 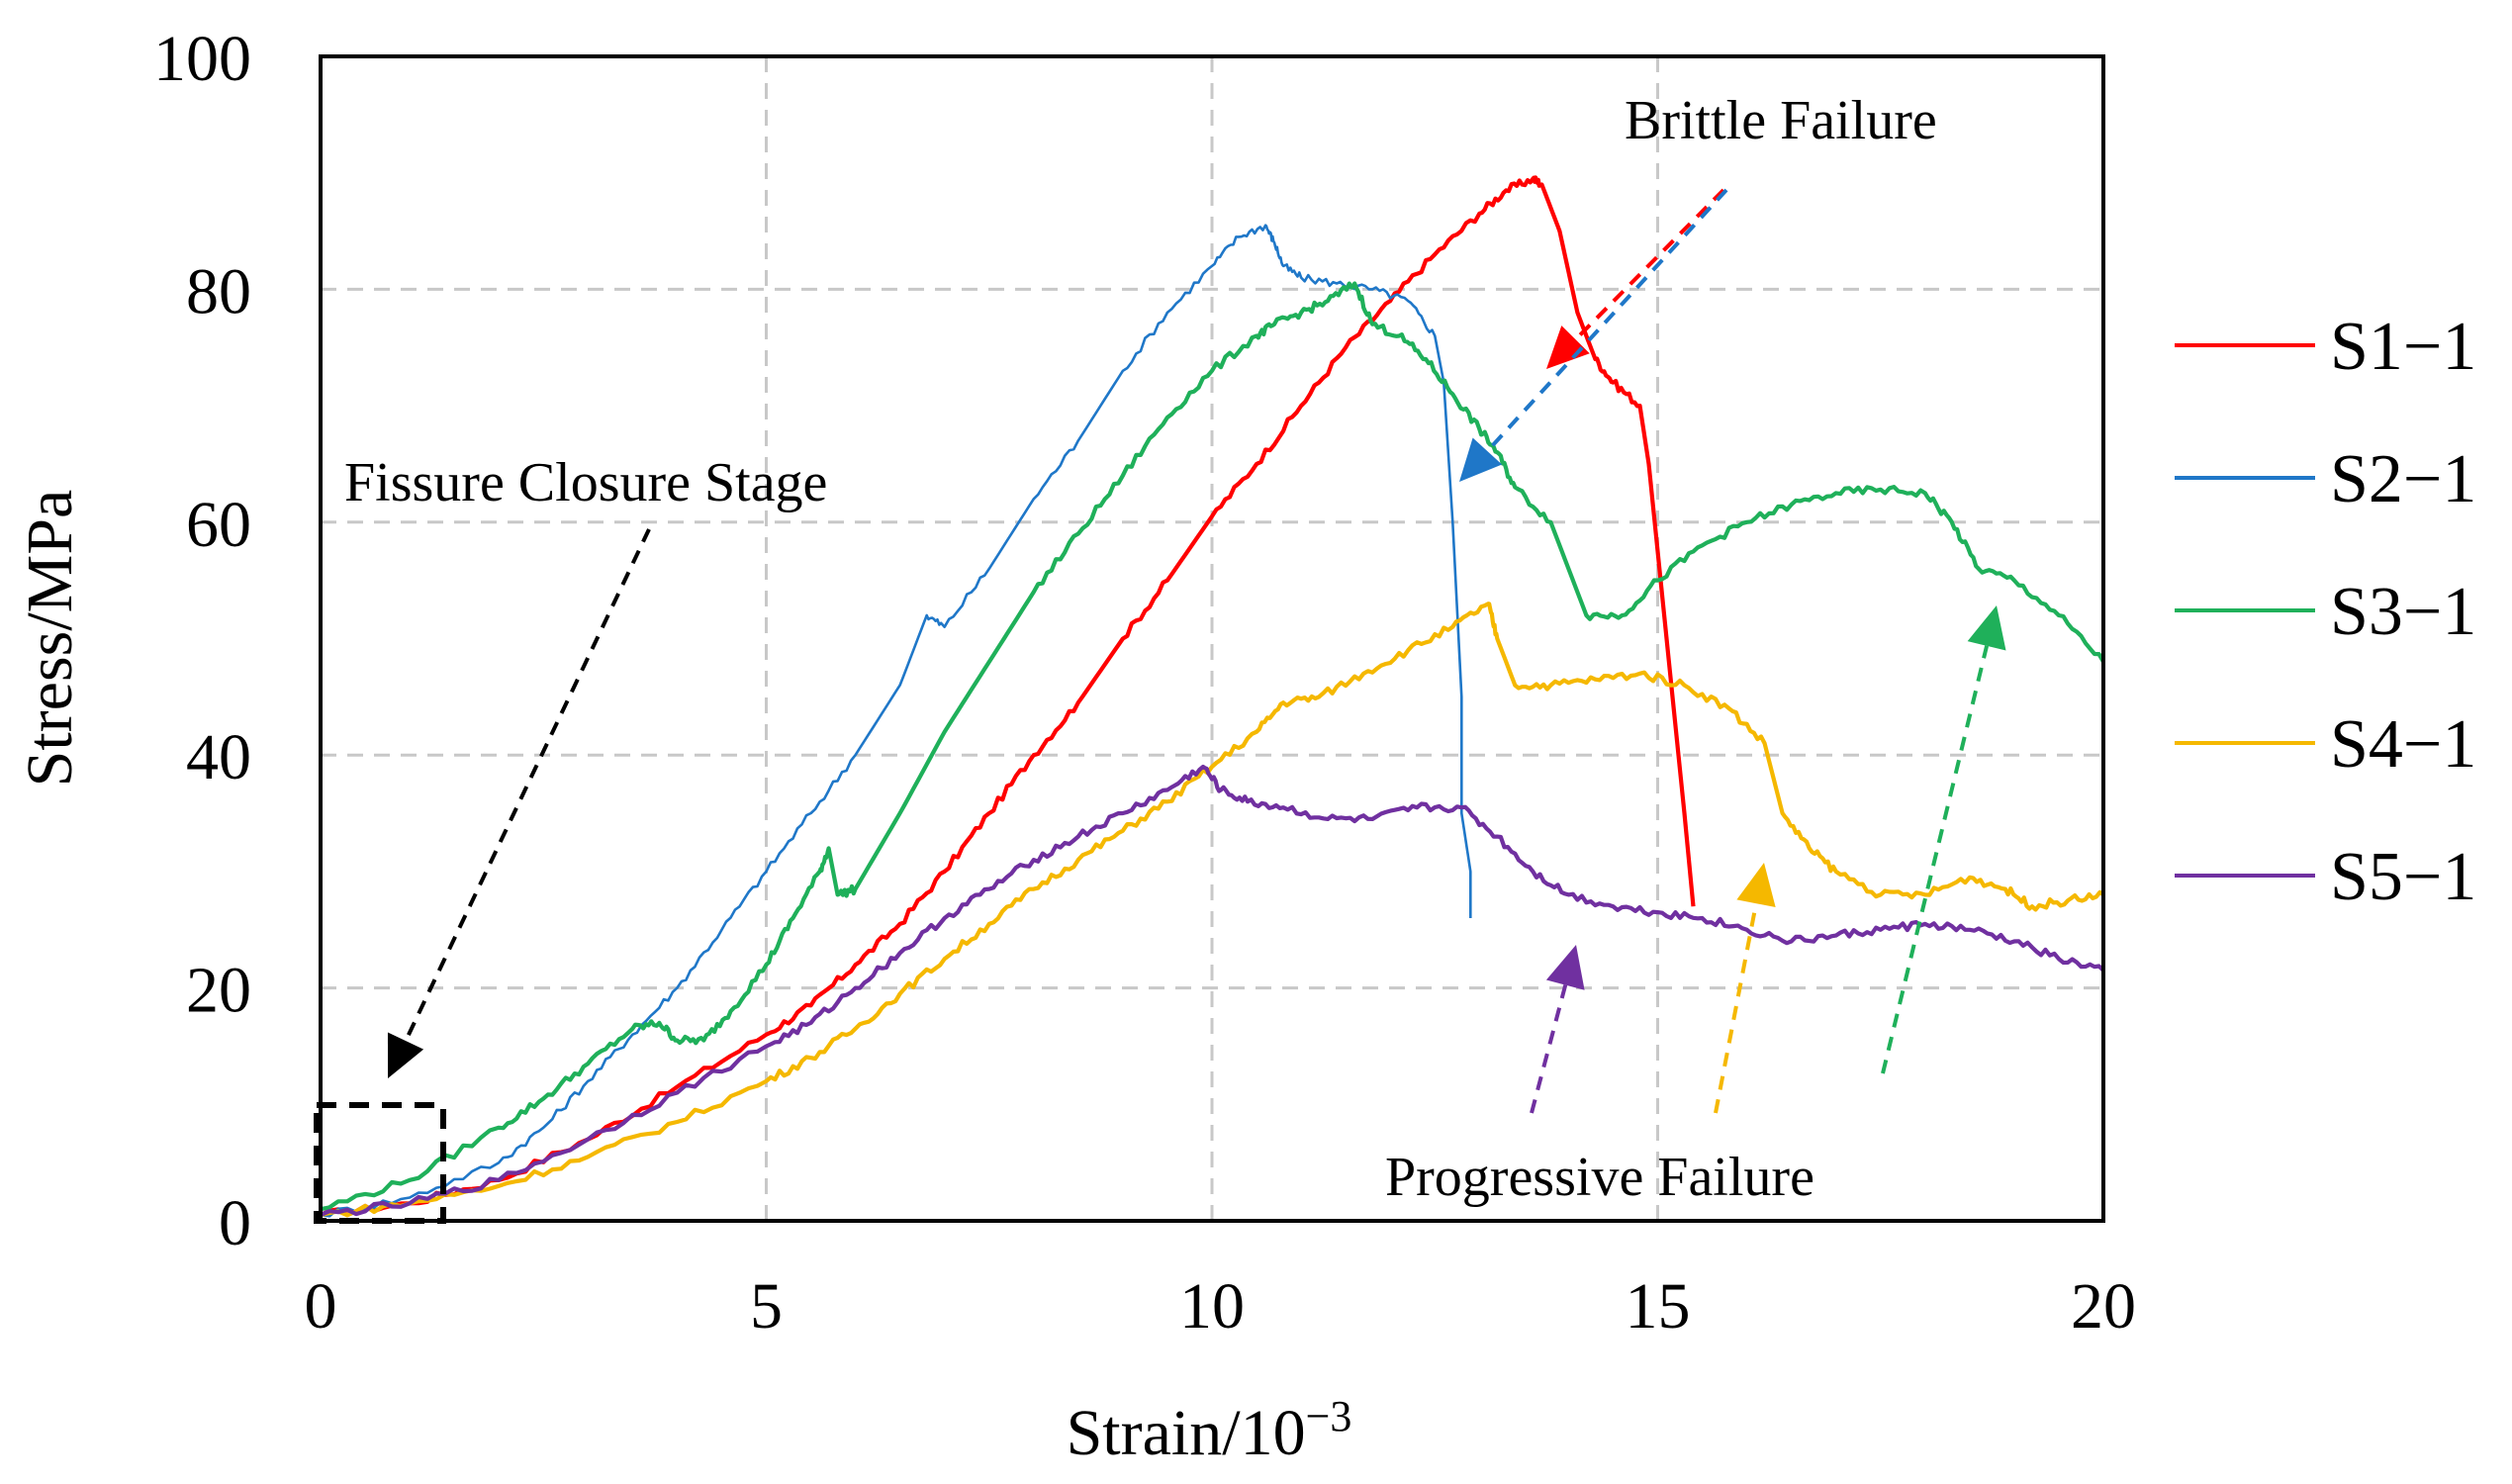 What do you see at coordinates (219, 991) in the screenshot?
I see `y-tick-label: 20` at bounding box center [219, 991].